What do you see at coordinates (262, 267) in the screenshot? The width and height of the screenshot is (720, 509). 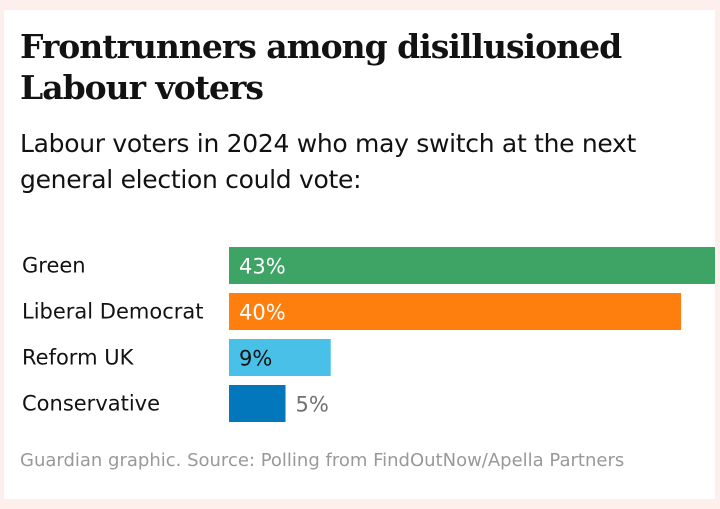 I see `value-label: 43%` at bounding box center [262, 267].